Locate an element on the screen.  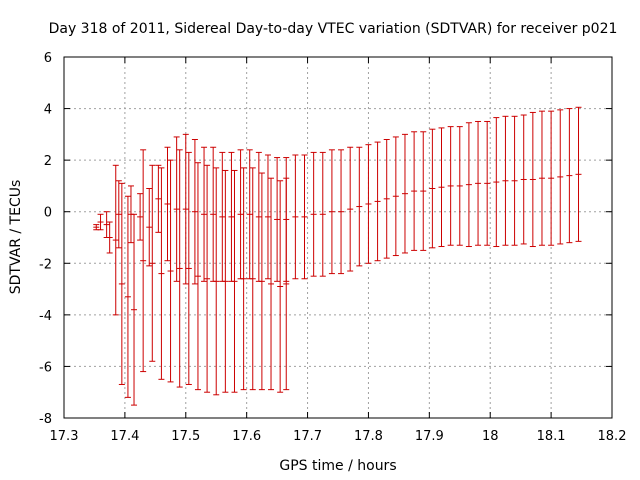
x-tick-label: 17.6 is located at coordinates (246, 436).